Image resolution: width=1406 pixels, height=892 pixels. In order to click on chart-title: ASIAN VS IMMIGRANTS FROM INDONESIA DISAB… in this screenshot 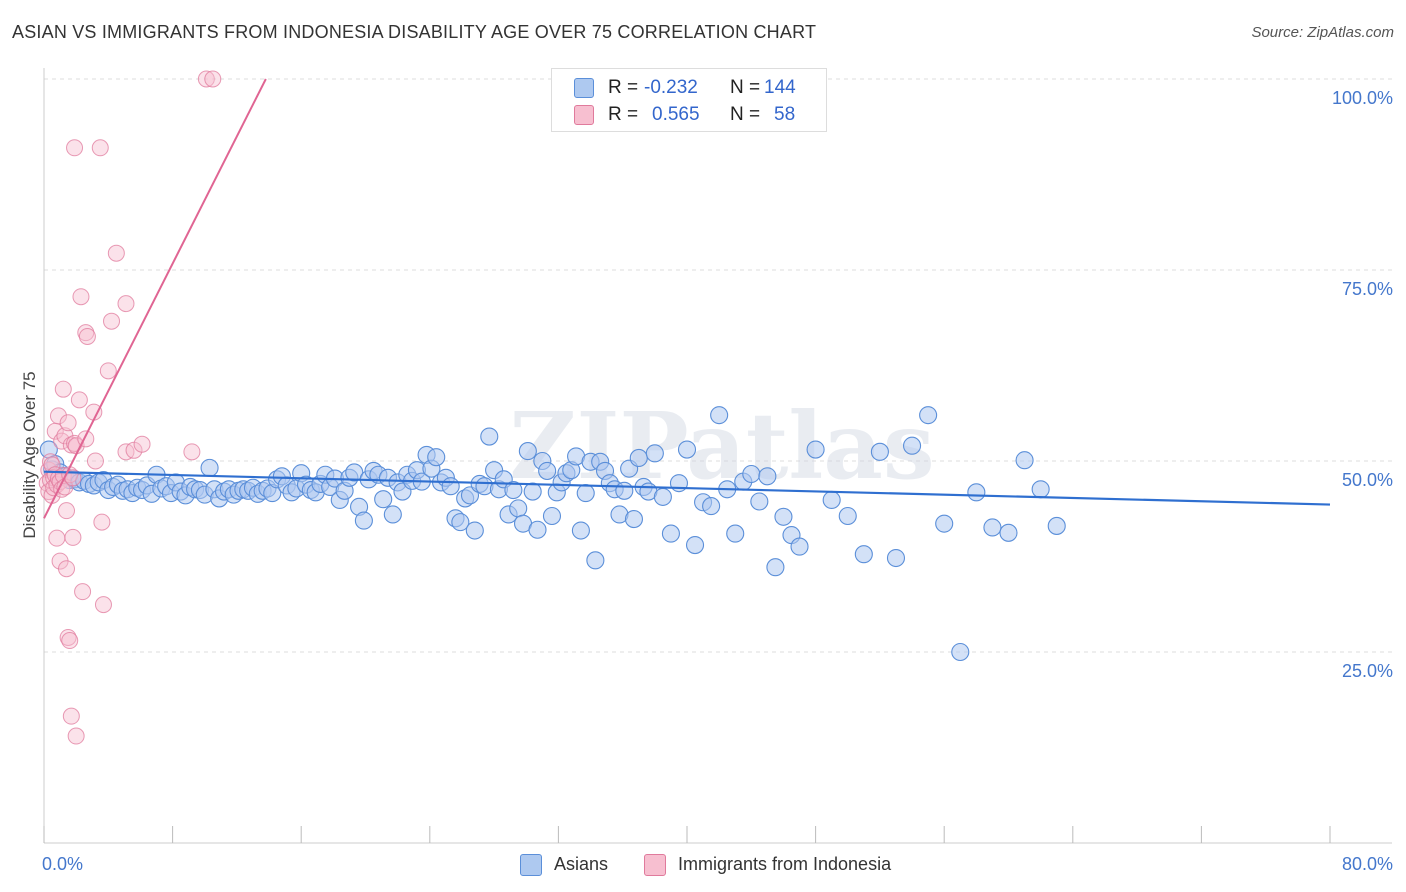, I will do `click(414, 32)`.